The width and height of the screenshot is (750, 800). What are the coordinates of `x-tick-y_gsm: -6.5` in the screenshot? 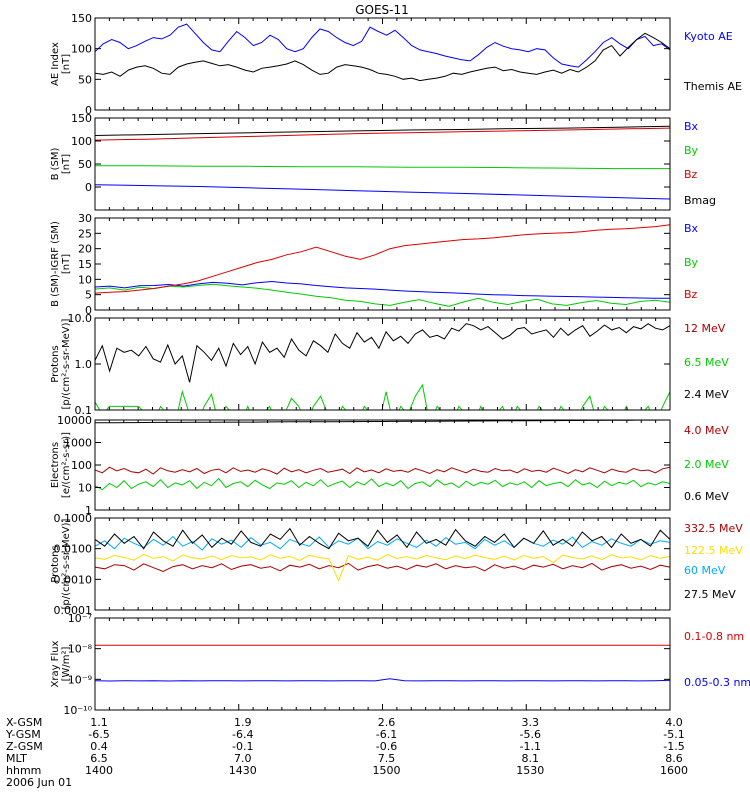 It's located at (98, 734).